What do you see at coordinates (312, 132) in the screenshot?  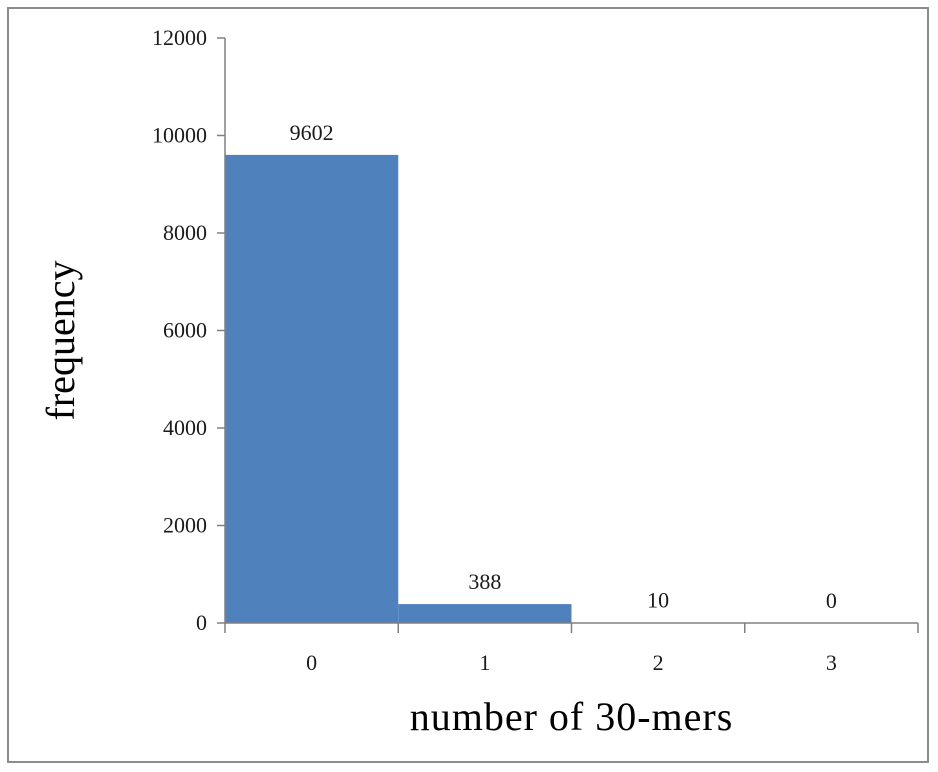 I see `data-label: 9602` at bounding box center [312, 132].